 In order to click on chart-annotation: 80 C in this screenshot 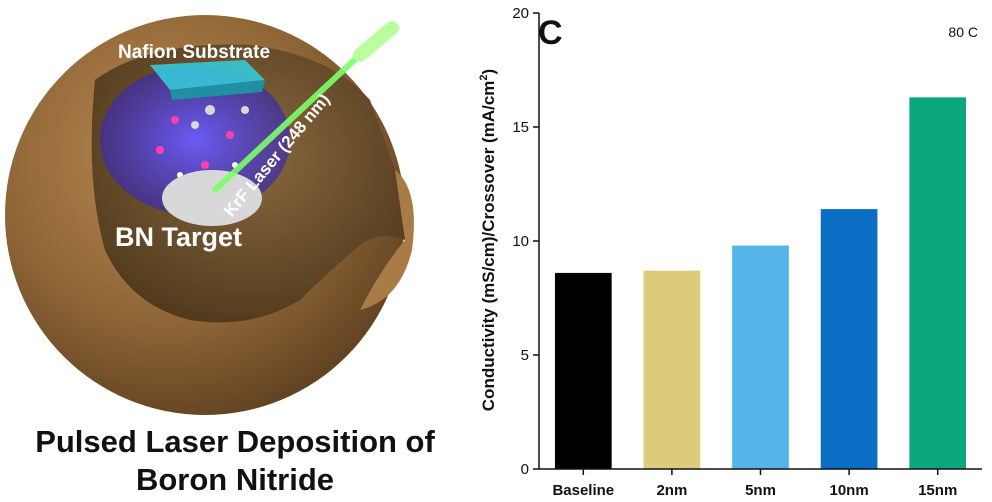, I will do `click(963, 32)`.